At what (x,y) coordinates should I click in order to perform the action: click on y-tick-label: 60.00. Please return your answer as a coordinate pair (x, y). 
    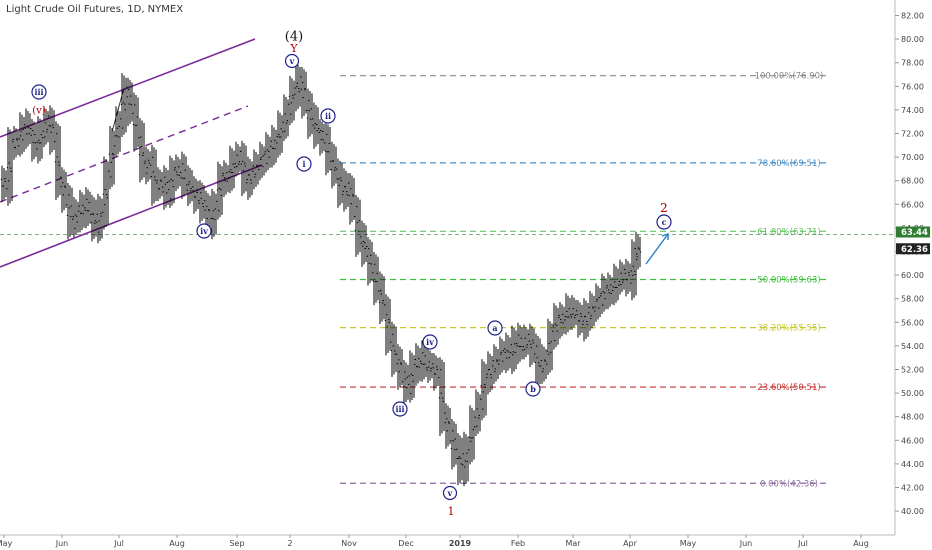
    Looking at the image, I should click on (912, 275).